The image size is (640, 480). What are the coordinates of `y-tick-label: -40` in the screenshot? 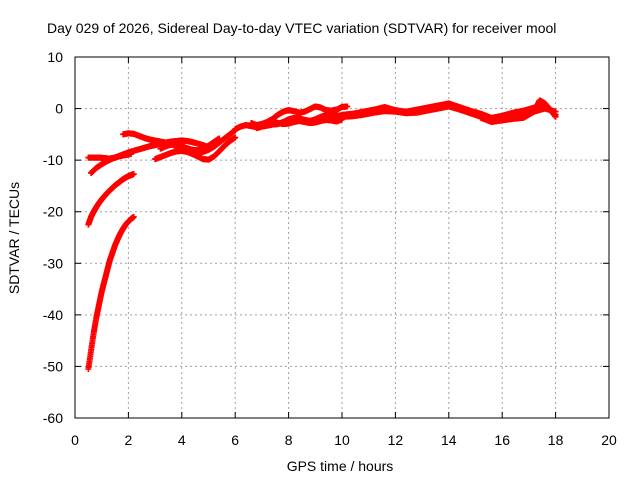 It's located at (53, 315).